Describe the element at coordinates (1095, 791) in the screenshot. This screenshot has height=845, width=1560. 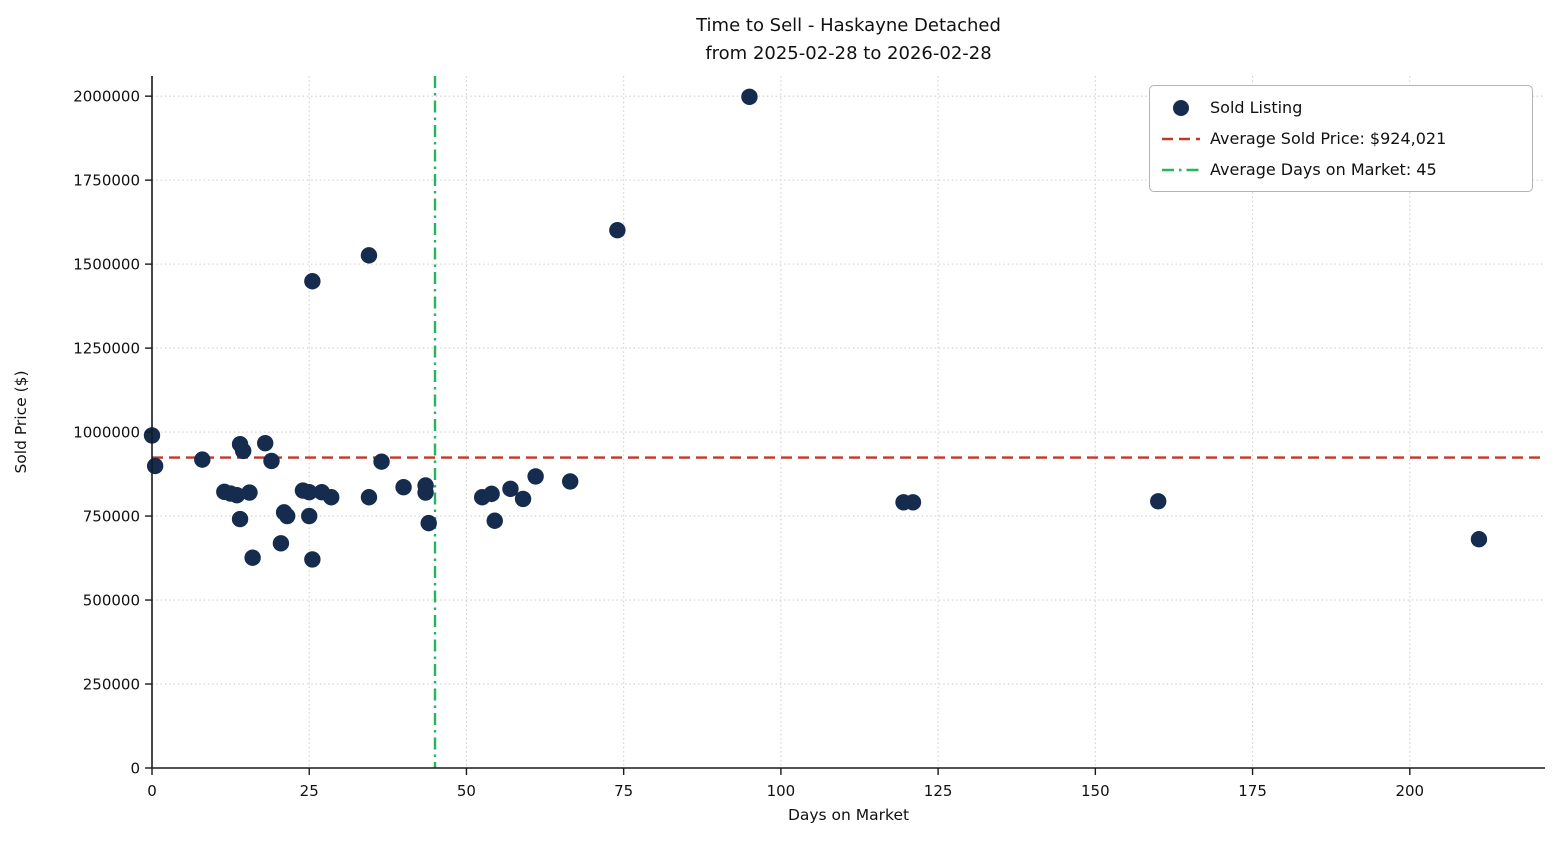
I see `x-tick-label: 150` at that location.